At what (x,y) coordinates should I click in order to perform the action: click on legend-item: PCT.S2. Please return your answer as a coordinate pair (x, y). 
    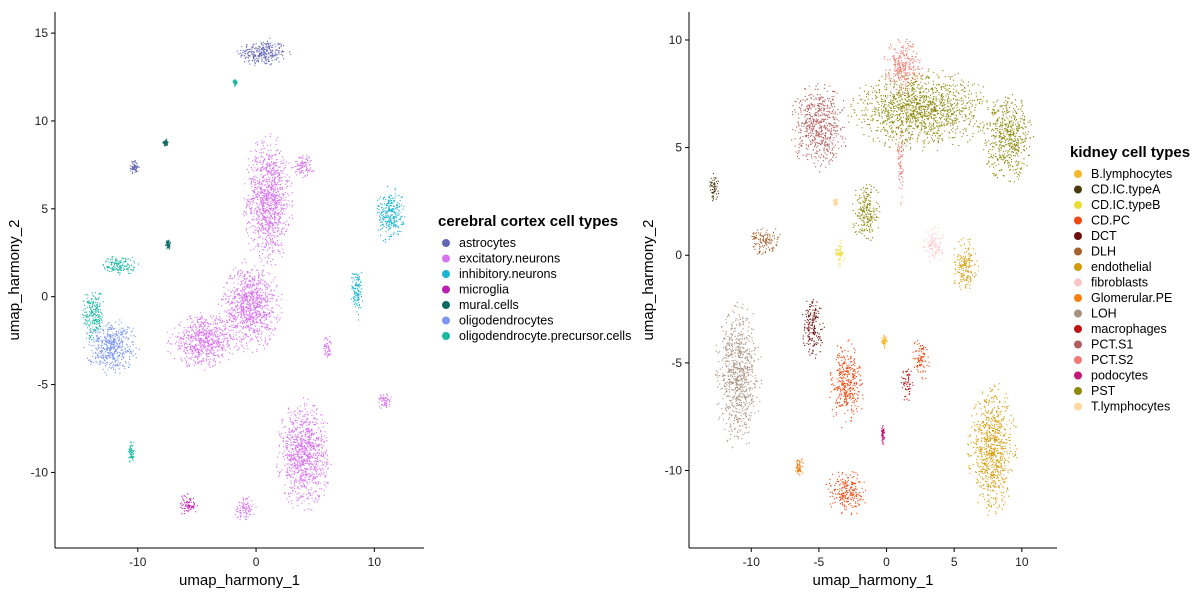
    Looking at the image, I should click on (1103, 360).